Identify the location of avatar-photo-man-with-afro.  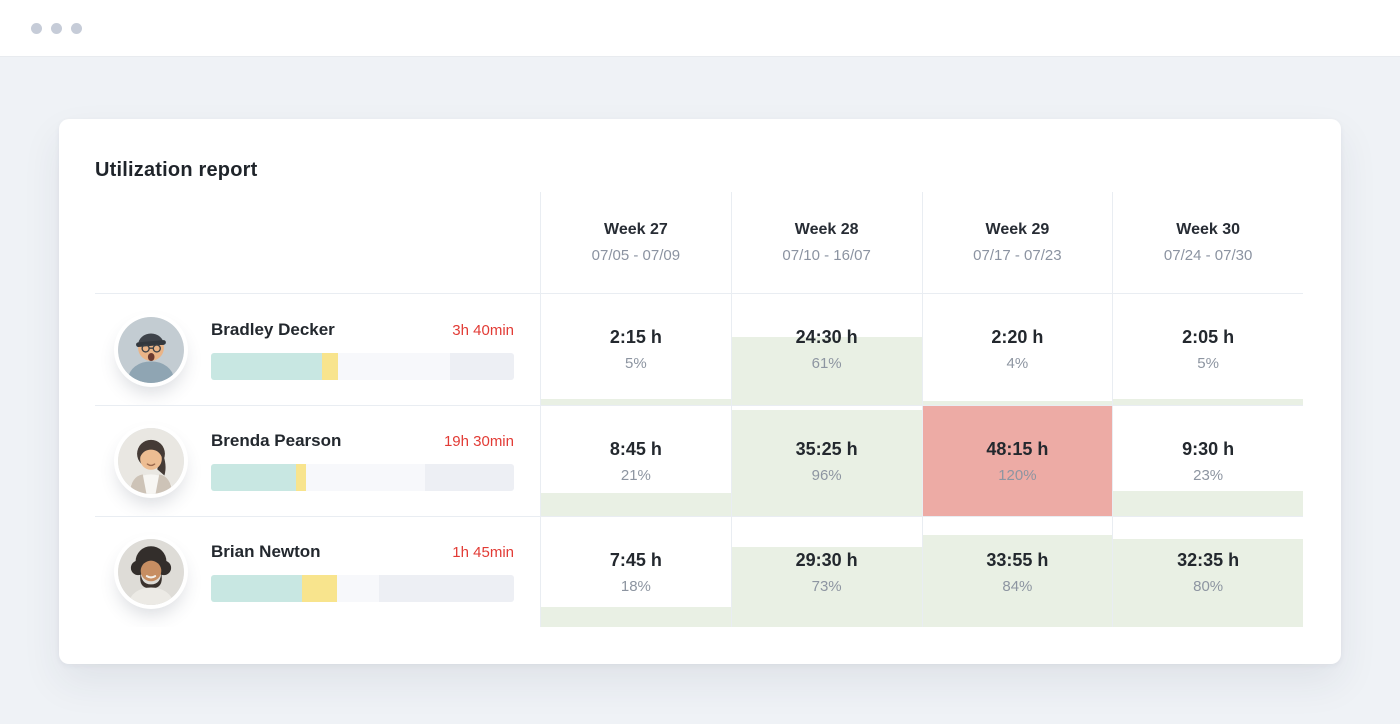
(151, 572).